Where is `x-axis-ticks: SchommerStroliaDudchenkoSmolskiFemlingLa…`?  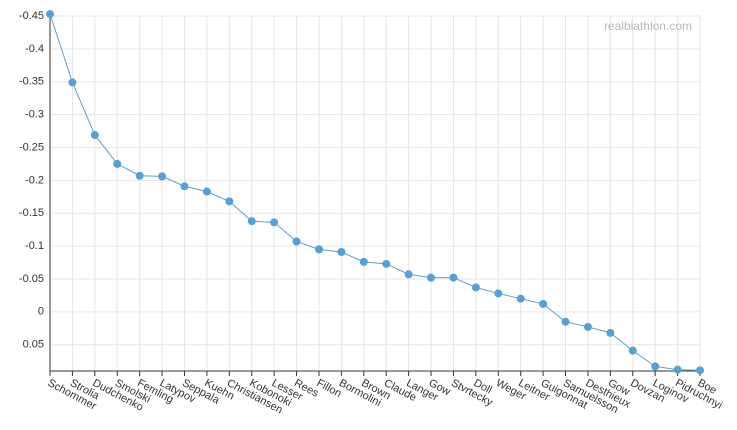 x-axis-ticks: SchommerStroliaDudchenkoSmolskiFemlingLa… is located at coordinates (385, 393).